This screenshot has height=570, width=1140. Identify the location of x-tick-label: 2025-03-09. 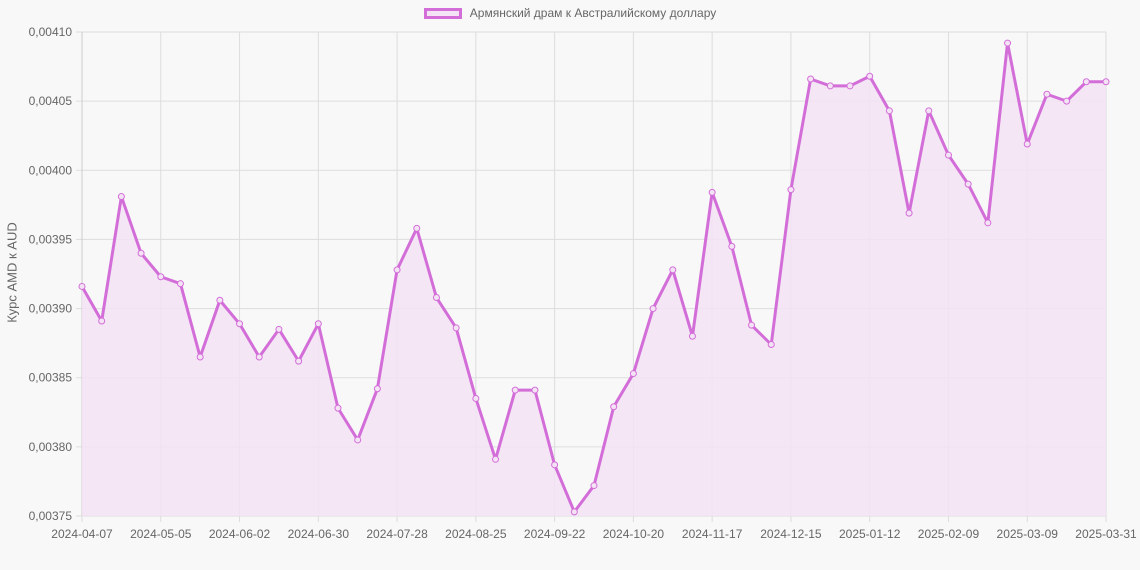
(1028, 534).